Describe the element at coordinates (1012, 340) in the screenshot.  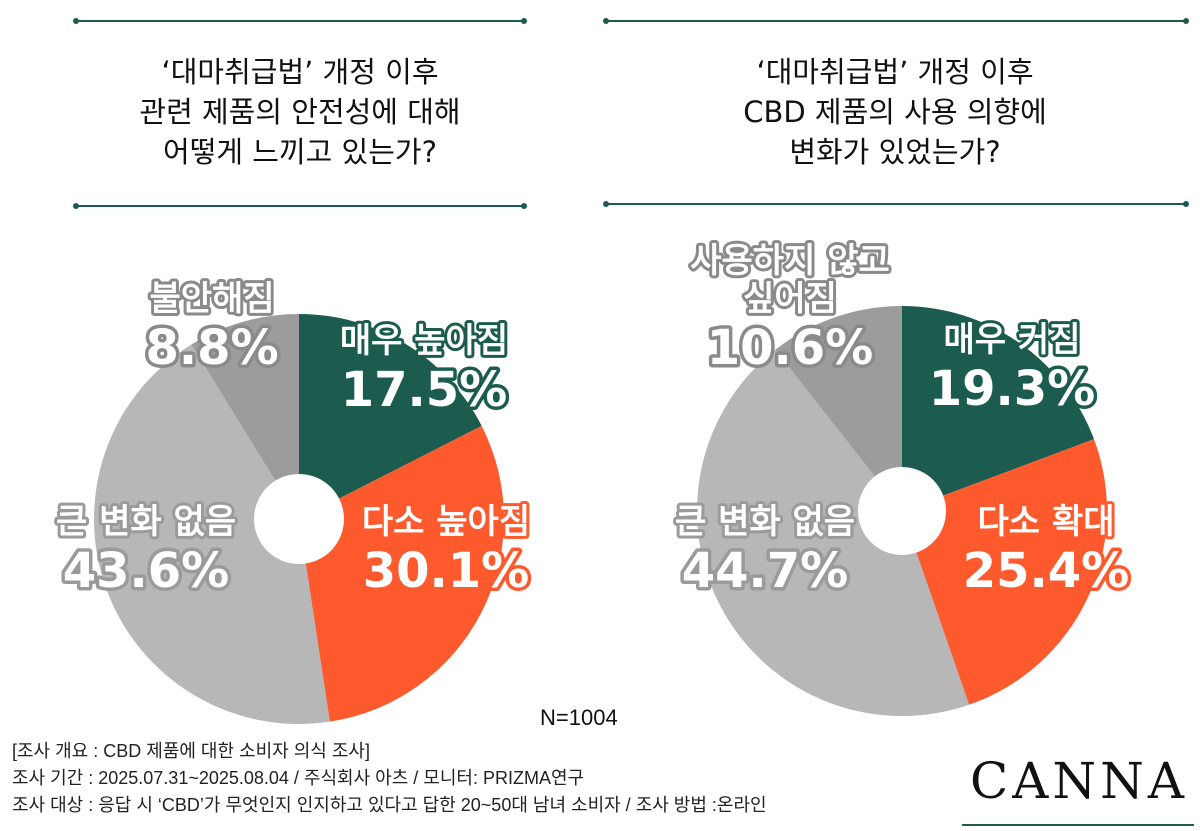
I see `slice-label-text: 매우 커짐` at that location.